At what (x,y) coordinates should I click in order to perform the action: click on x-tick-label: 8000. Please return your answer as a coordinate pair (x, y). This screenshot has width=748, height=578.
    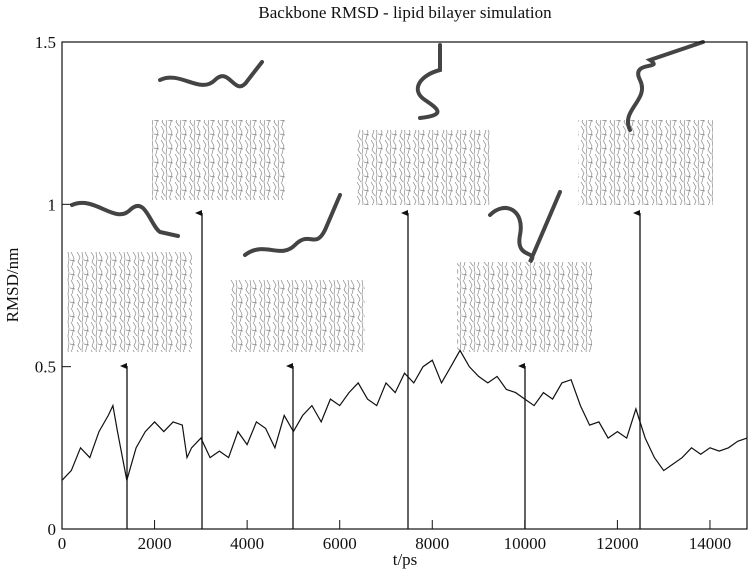
    Looking at the image, I should click on (432, 543).